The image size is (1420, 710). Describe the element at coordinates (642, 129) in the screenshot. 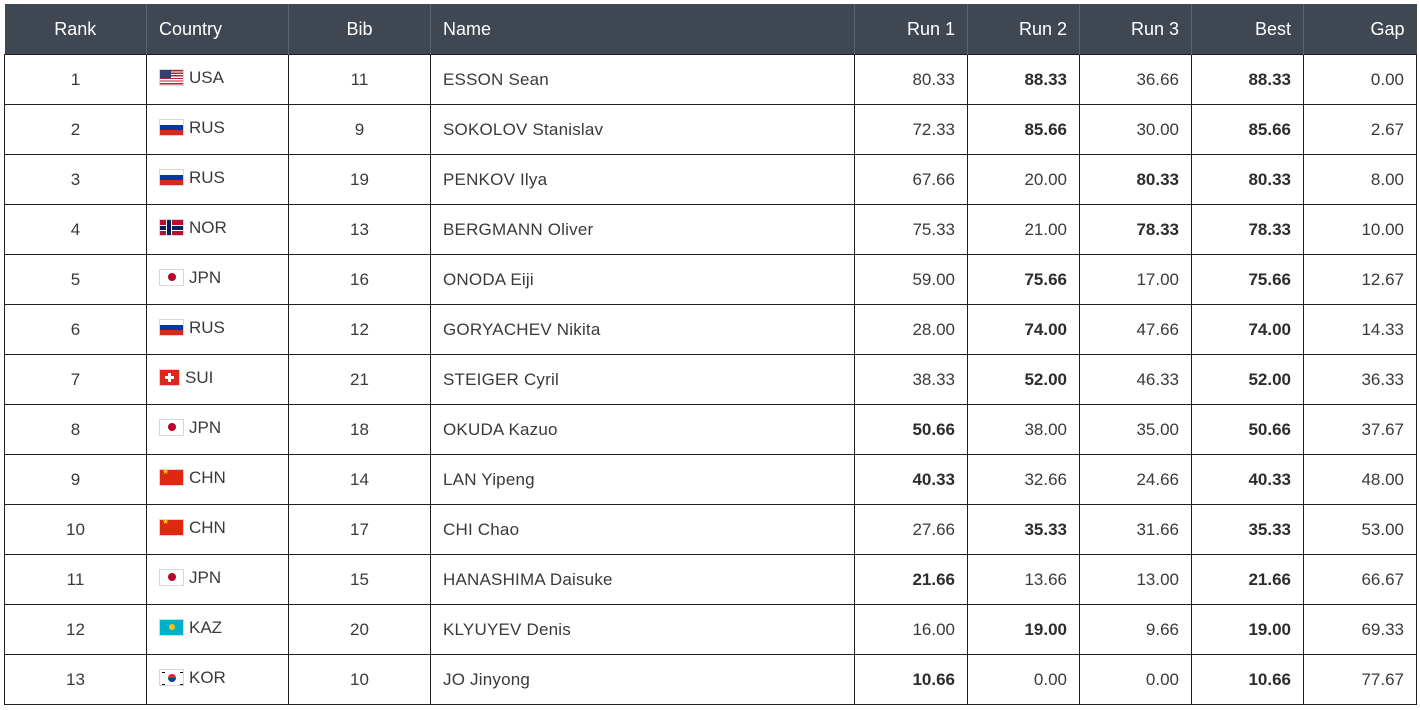

I see `athlete-name-cell: SOKOLOV Stanislav` at that location.